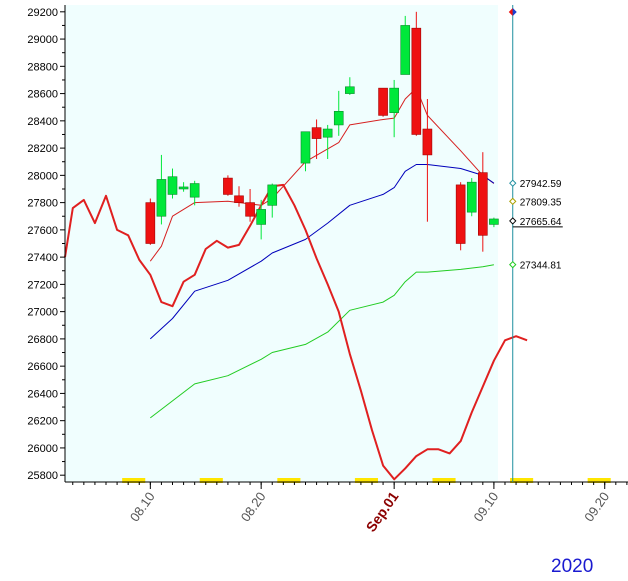 This screenshot has width=628, height=581. Describe the element at coordinates (42, 476) in the screenshot. I see `y-tick-label: 25800` at that location.